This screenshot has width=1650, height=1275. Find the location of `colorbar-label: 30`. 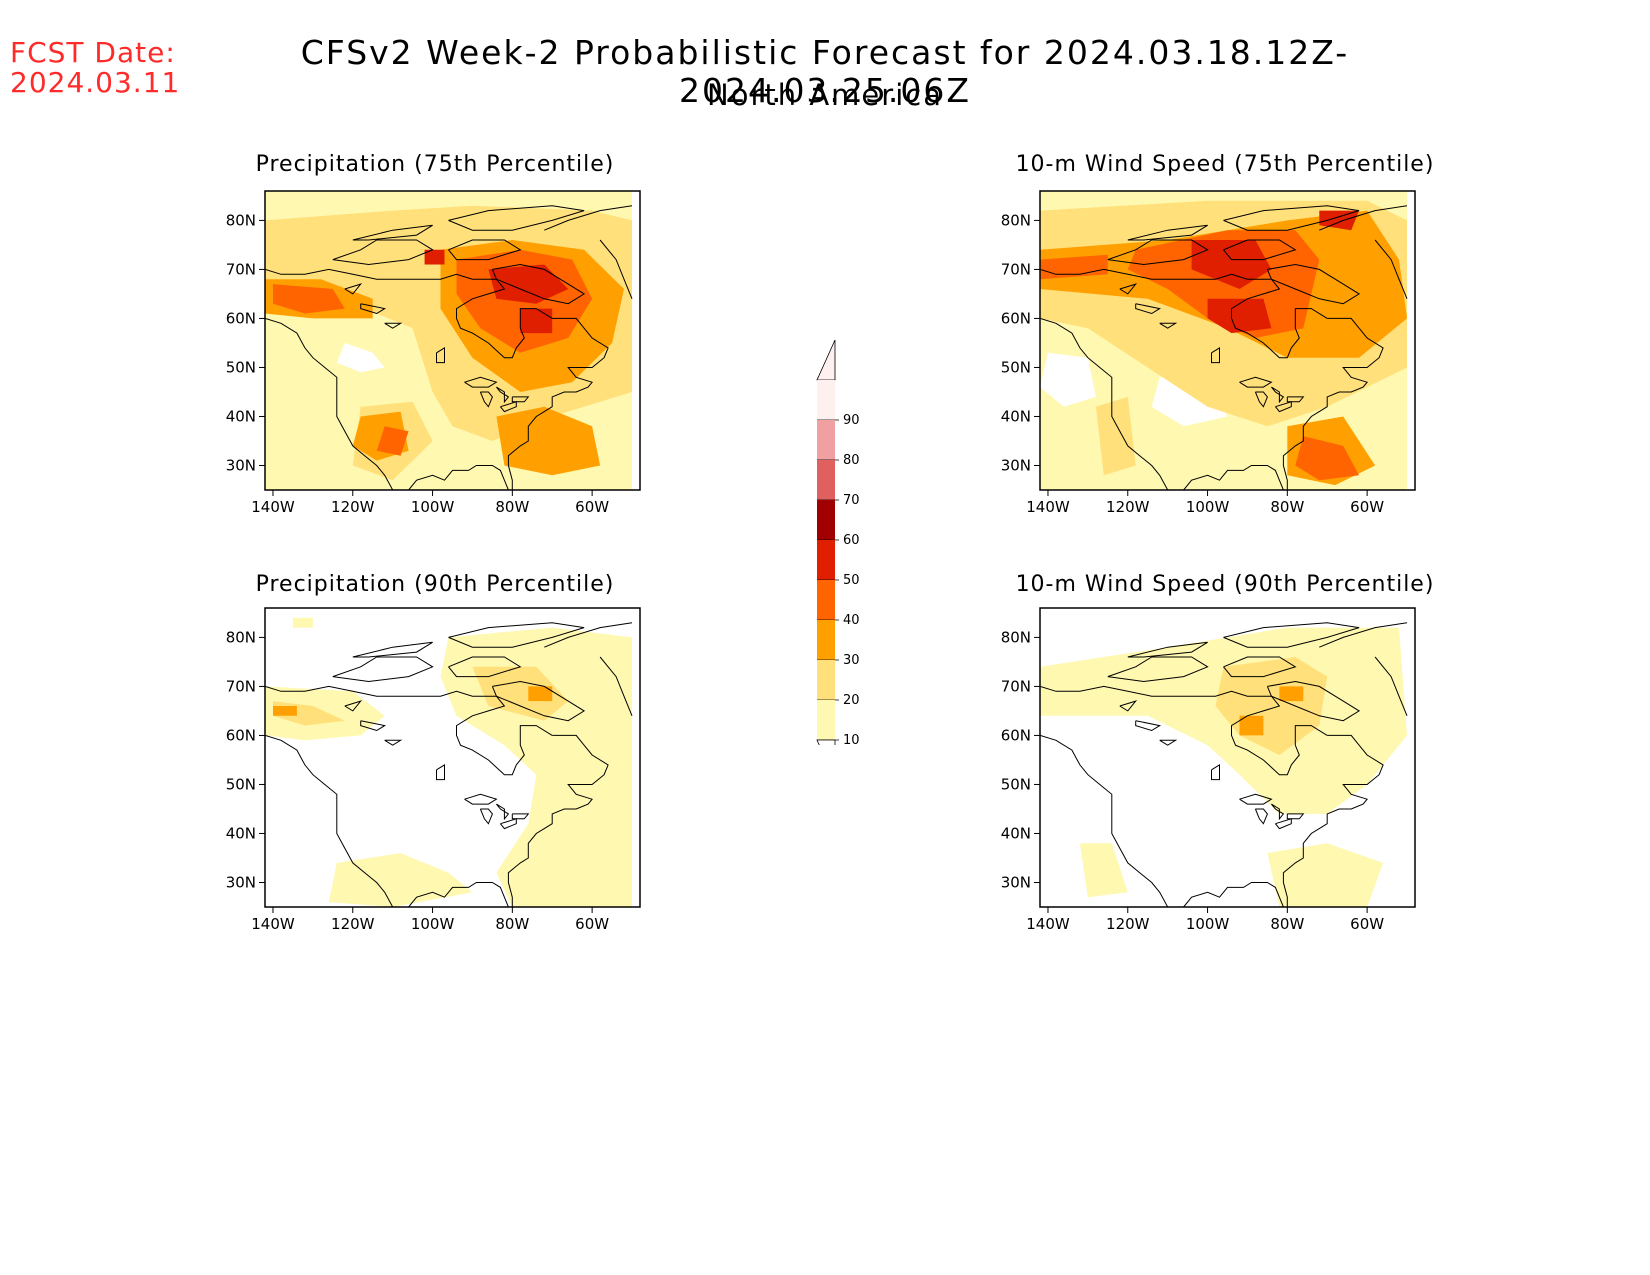

colorbar-label: 30 is located at coordinates (851, 660).